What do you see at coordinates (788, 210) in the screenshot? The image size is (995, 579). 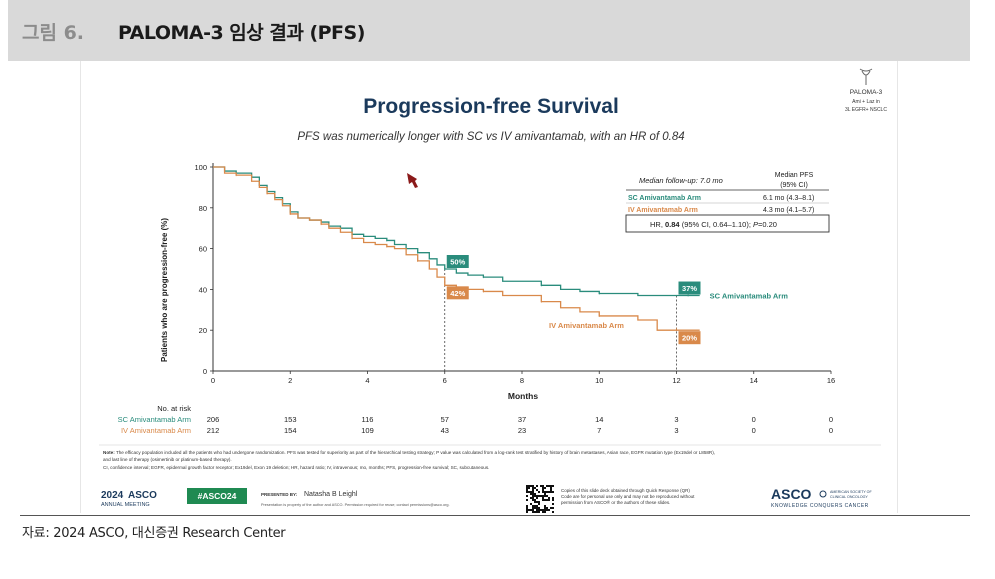 I see `median-iv-value: 4.3 mo (4.1–5.7)` at bounding box center [788, 210].